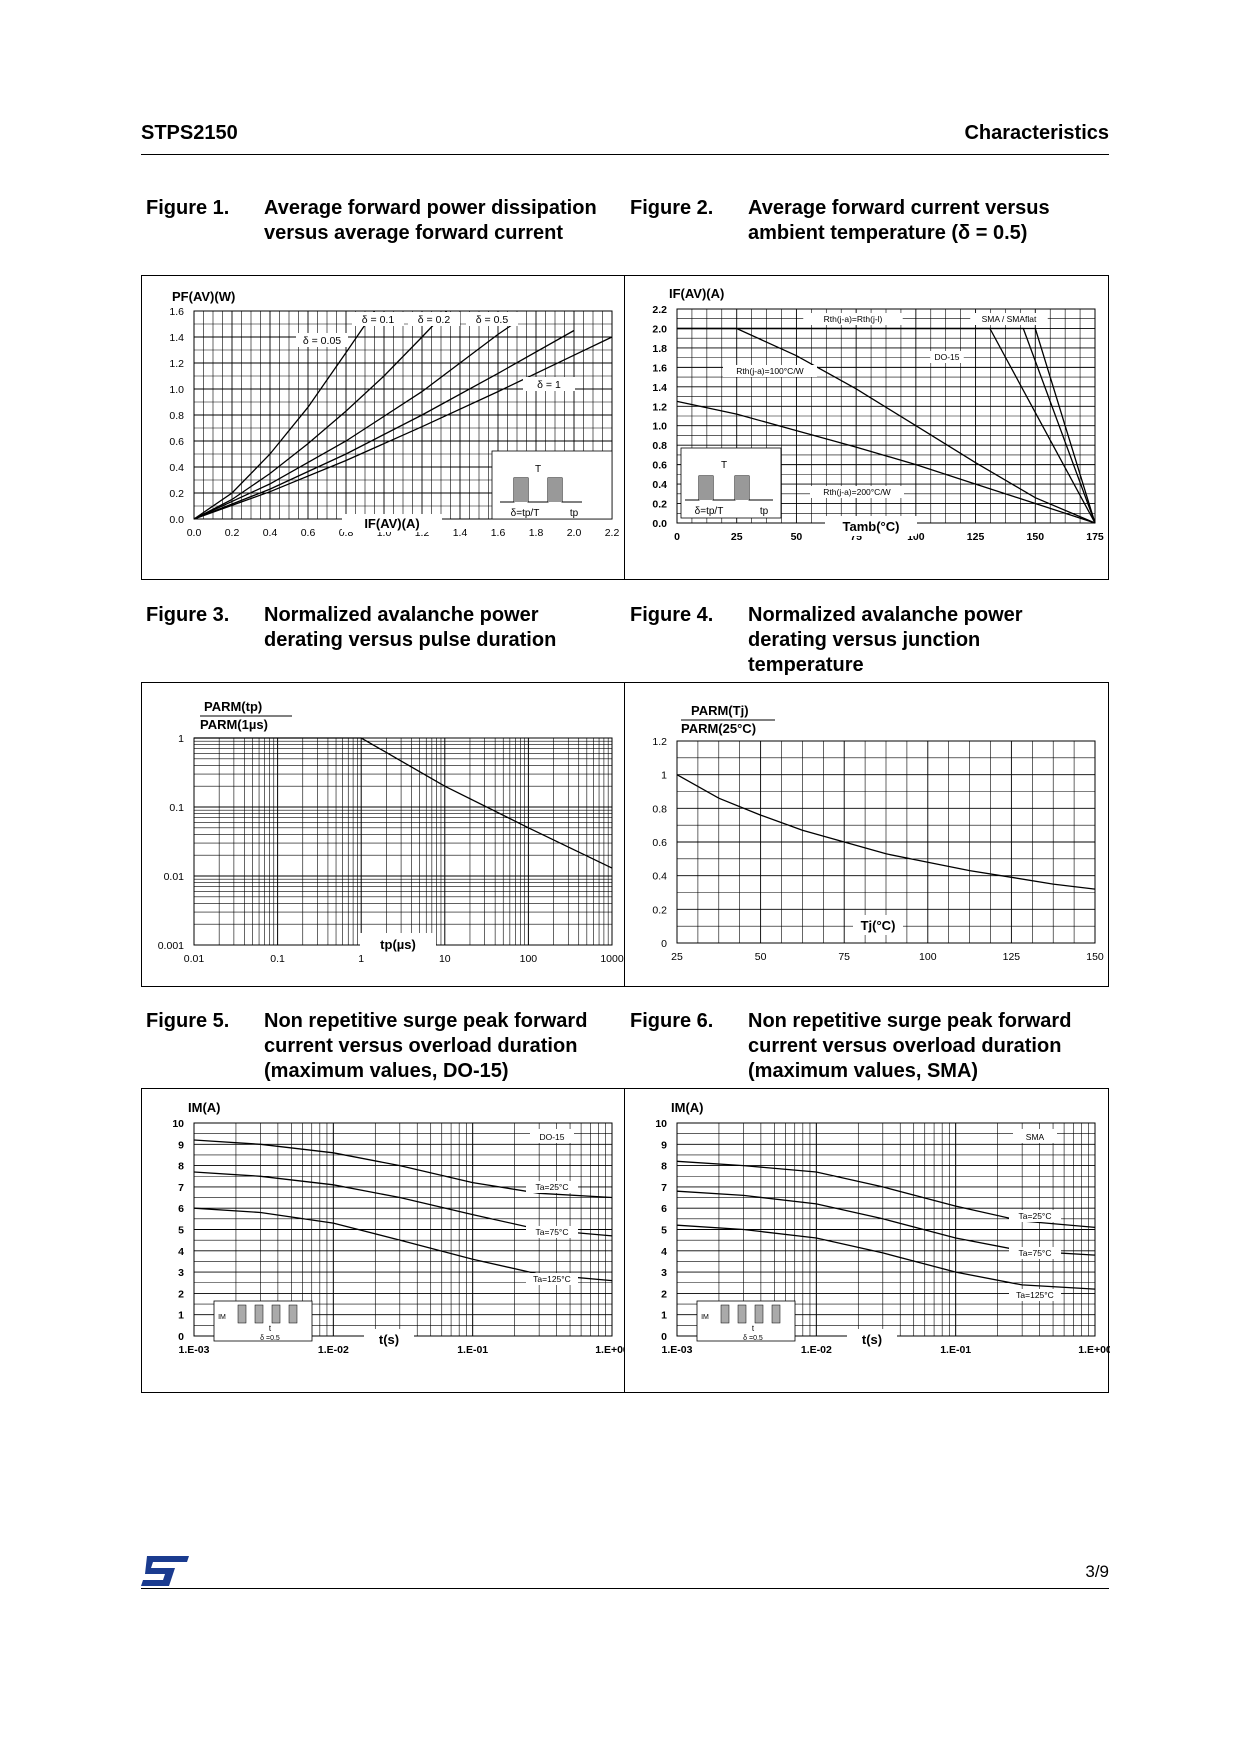 The width and height of the screenshot is (1240, 1754). I want to click on series-label: δ = 0.05, so click(322, 341).